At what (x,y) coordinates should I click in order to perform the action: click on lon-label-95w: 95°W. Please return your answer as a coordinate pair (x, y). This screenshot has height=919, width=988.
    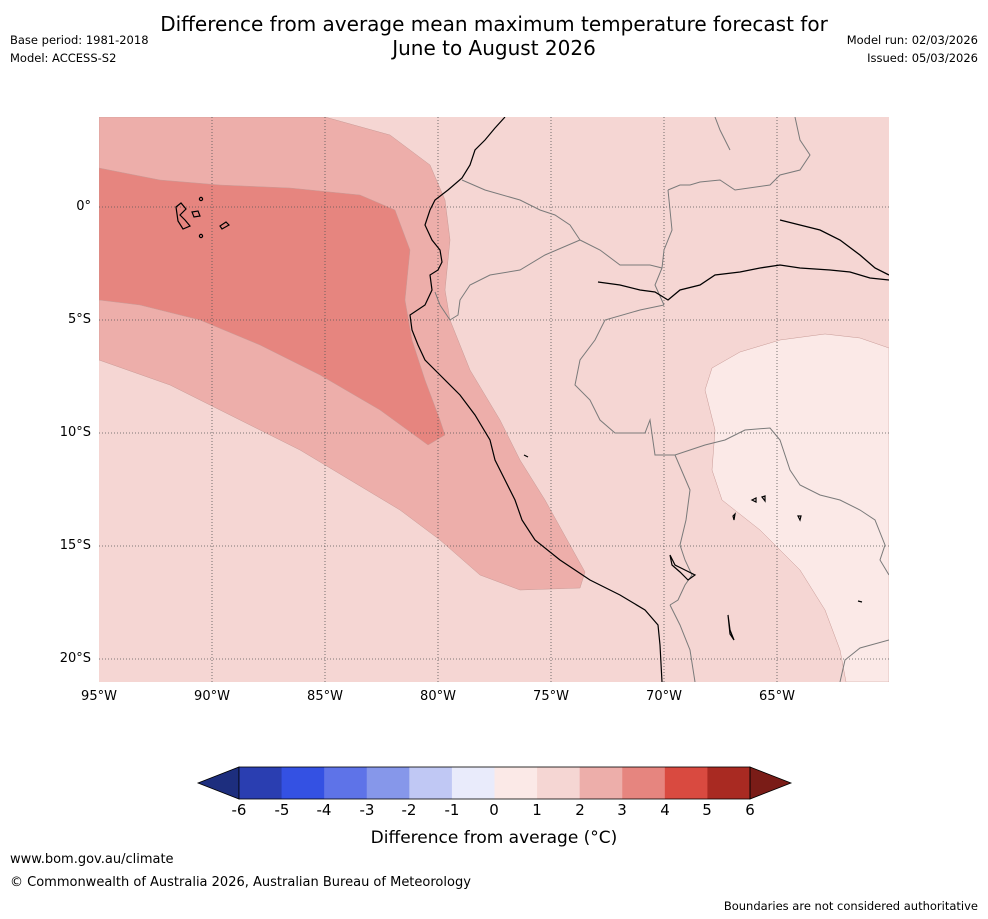
    Looking at the image, I should click on (99, 696).